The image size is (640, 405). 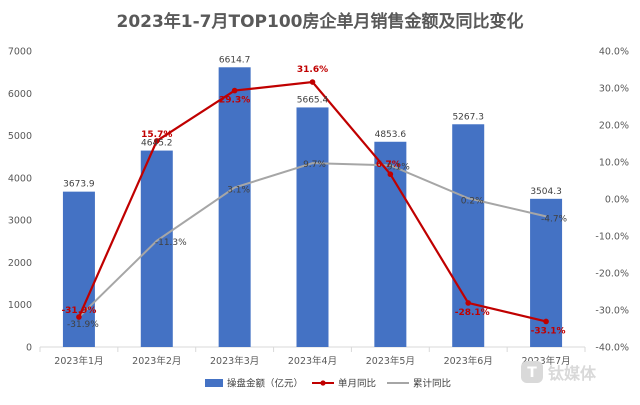 I want to click on y2-tick-label: 0.0%, so click(x=617, y=200).